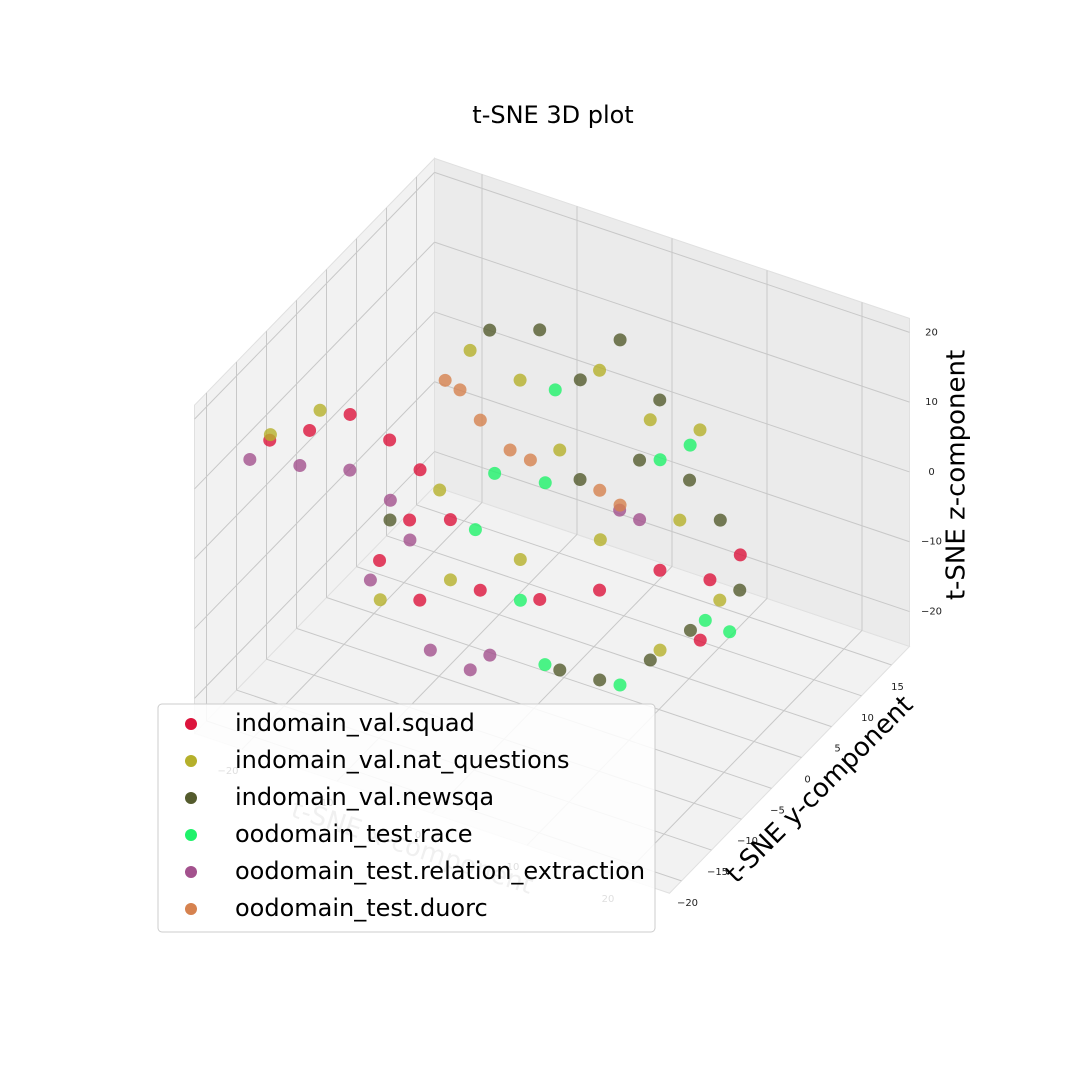 Image resolution: width=1080 pixels, height=1084 pixels. What do you see at coordinates (747, 841) in the screenshot?
I see `y-tick-label: −10` at bounding box center [747, 841].